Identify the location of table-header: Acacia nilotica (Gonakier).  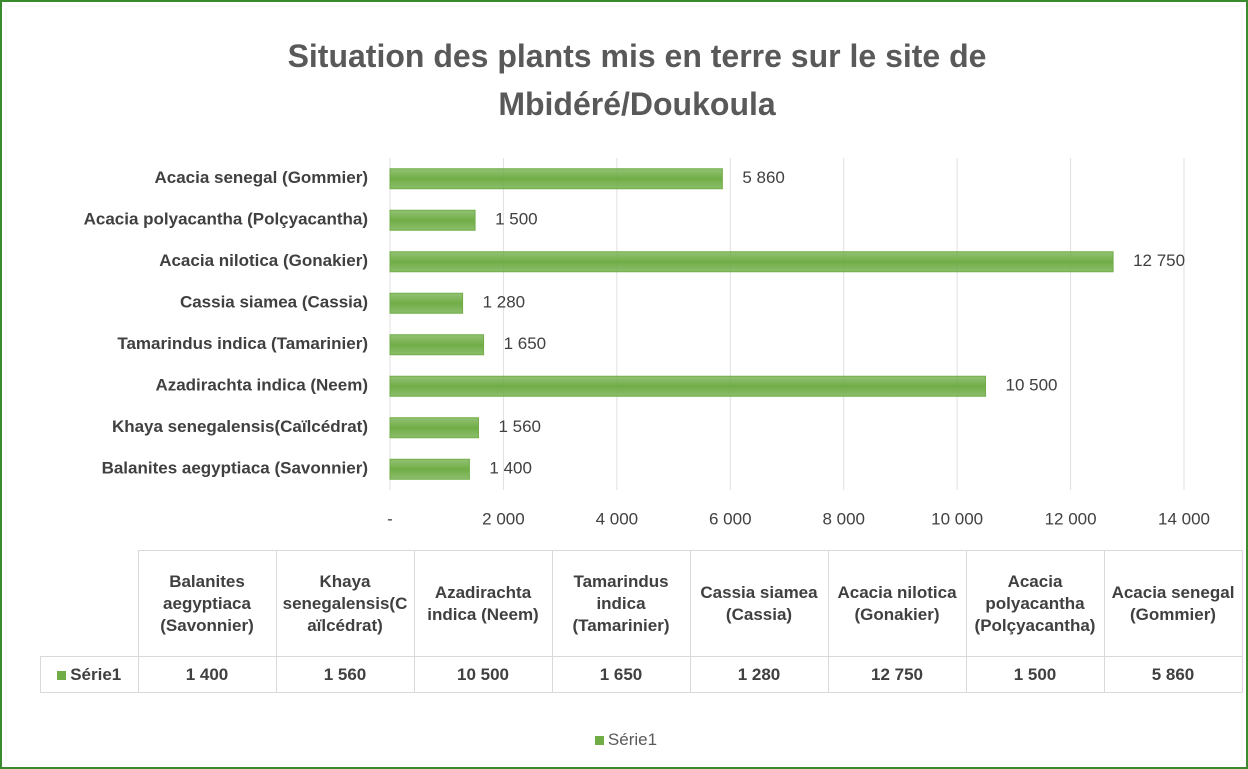
(897, 603).